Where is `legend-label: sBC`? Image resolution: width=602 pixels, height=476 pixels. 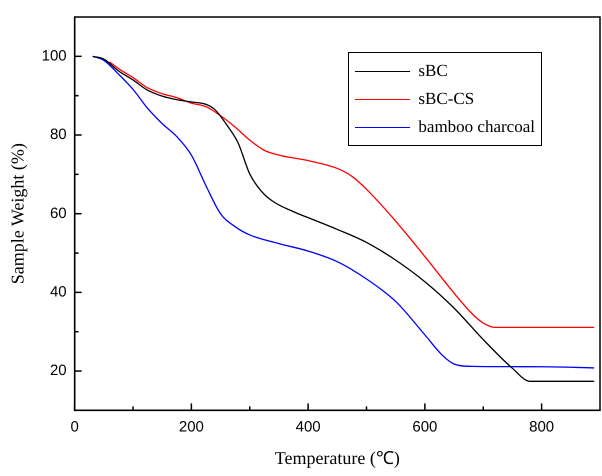
legend-label: sBC is located at coordinates (433, 71).